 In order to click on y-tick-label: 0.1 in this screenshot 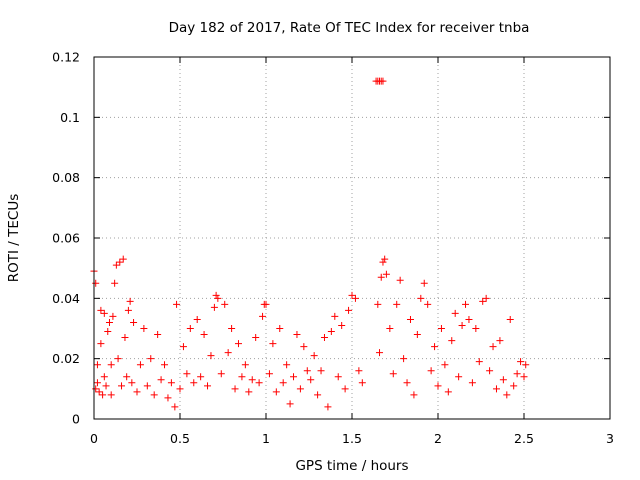, I will do `click(70, 117)`.